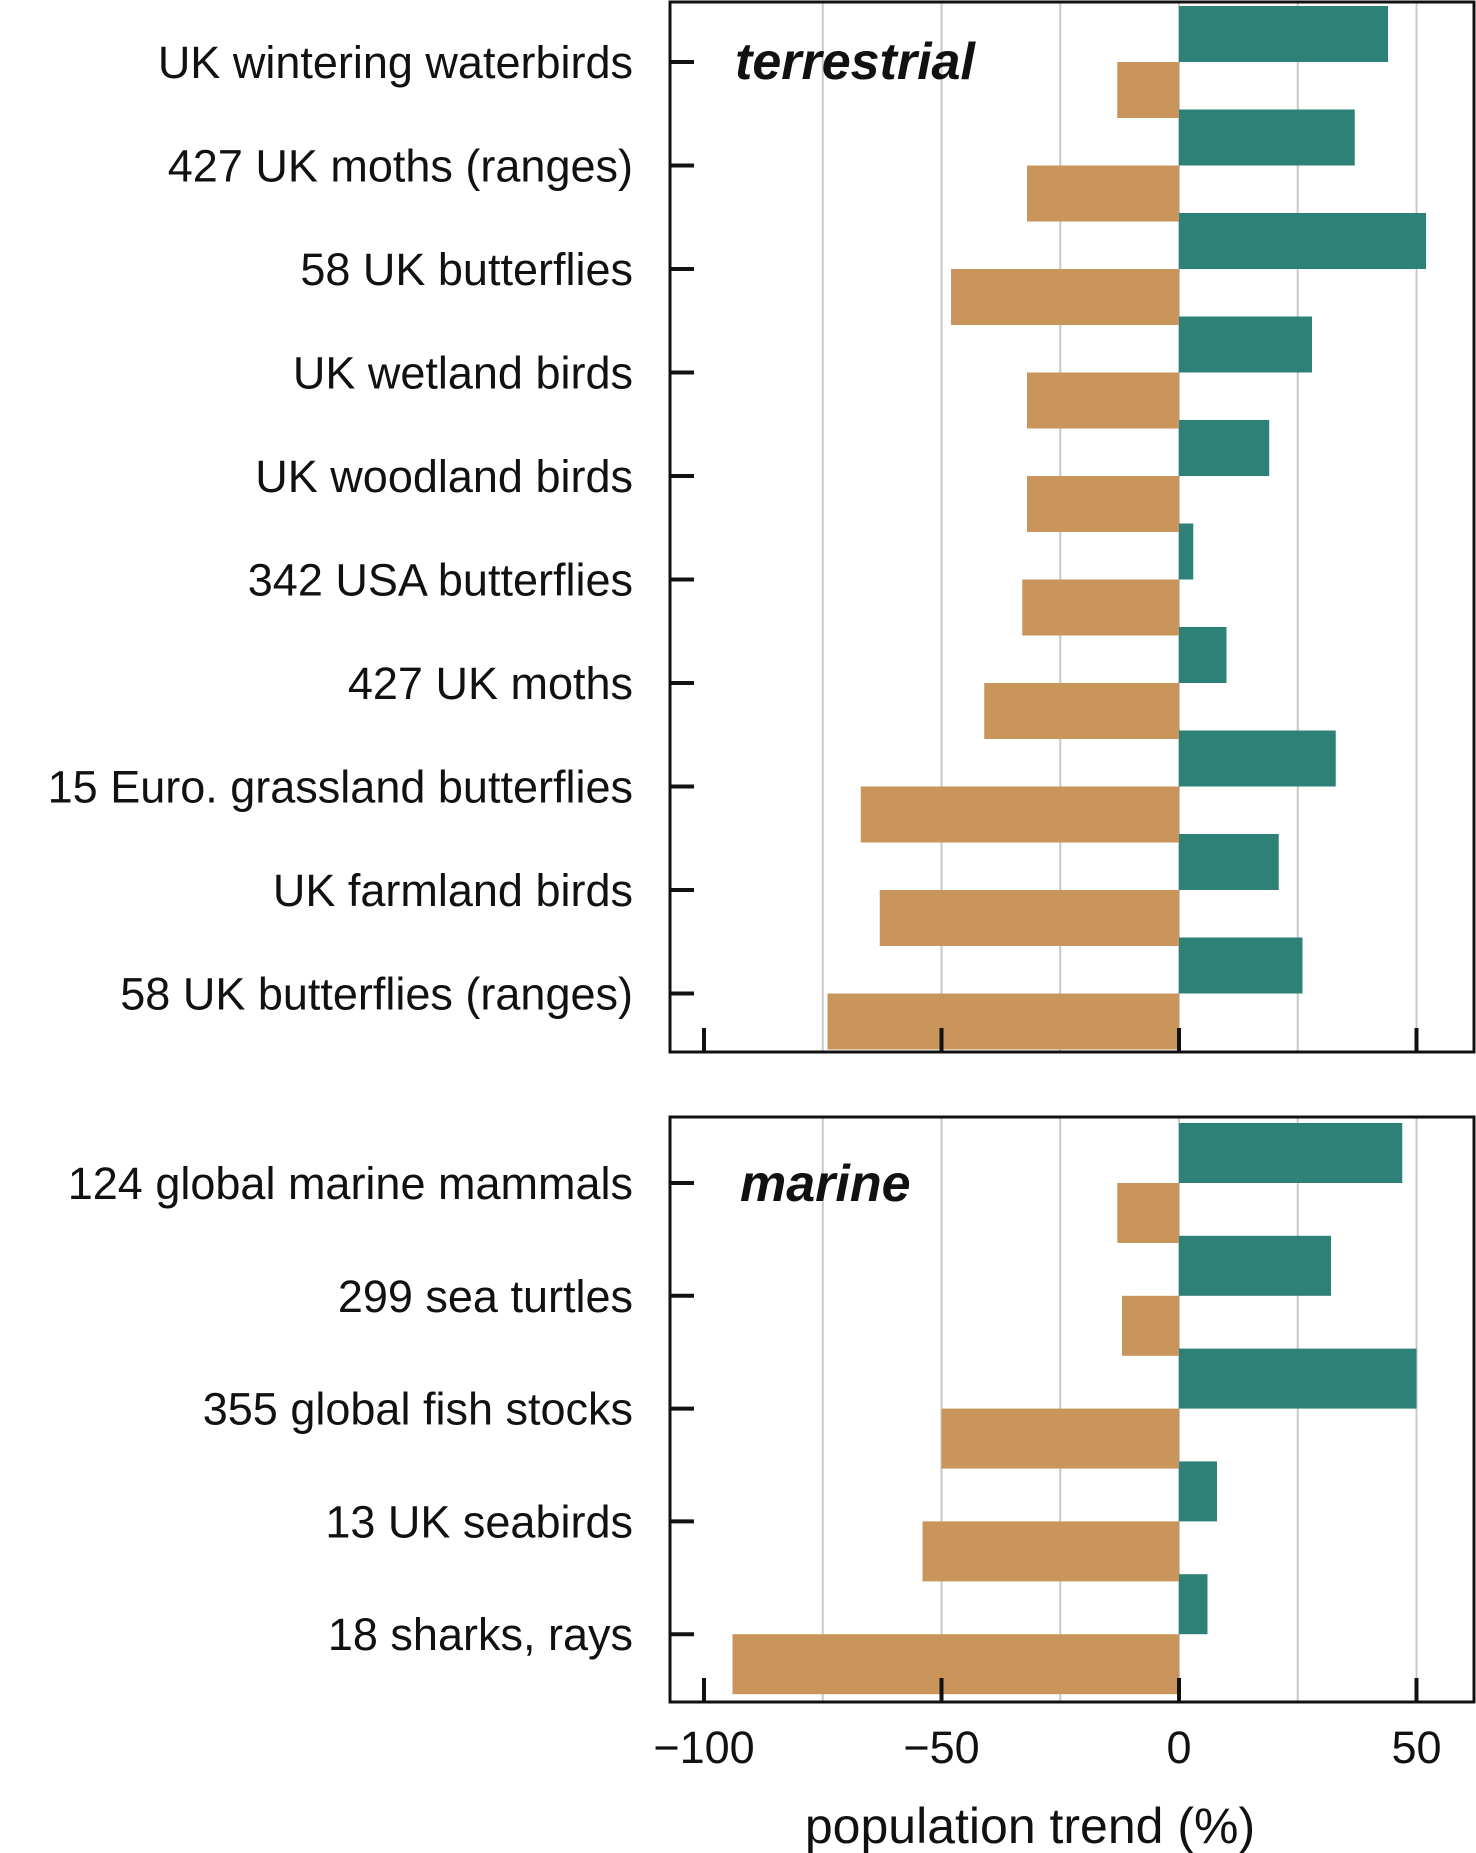 This screenshot has width=1476, height=1853. What do you see at coordinates (1103, 400) in the screenshot?
I see `bar-decline-uk-wetland-birds` at bounding box center [1103, 400].